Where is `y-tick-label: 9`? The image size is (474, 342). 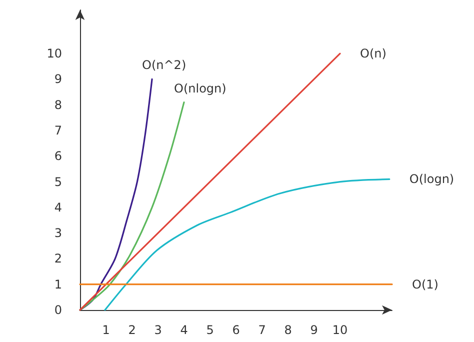
y-tick-label: 9 is located at coordinates (58, 79).